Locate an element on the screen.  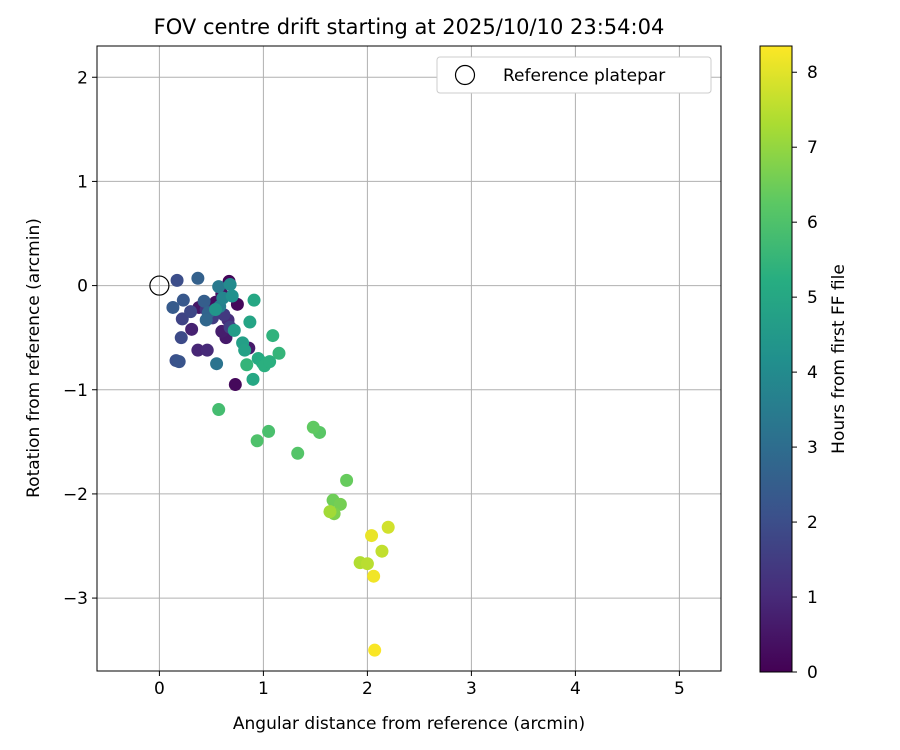
colorbar-ticks: 0 1 2 3 4 5 6 7 8 is located at coordinates (805, 373).